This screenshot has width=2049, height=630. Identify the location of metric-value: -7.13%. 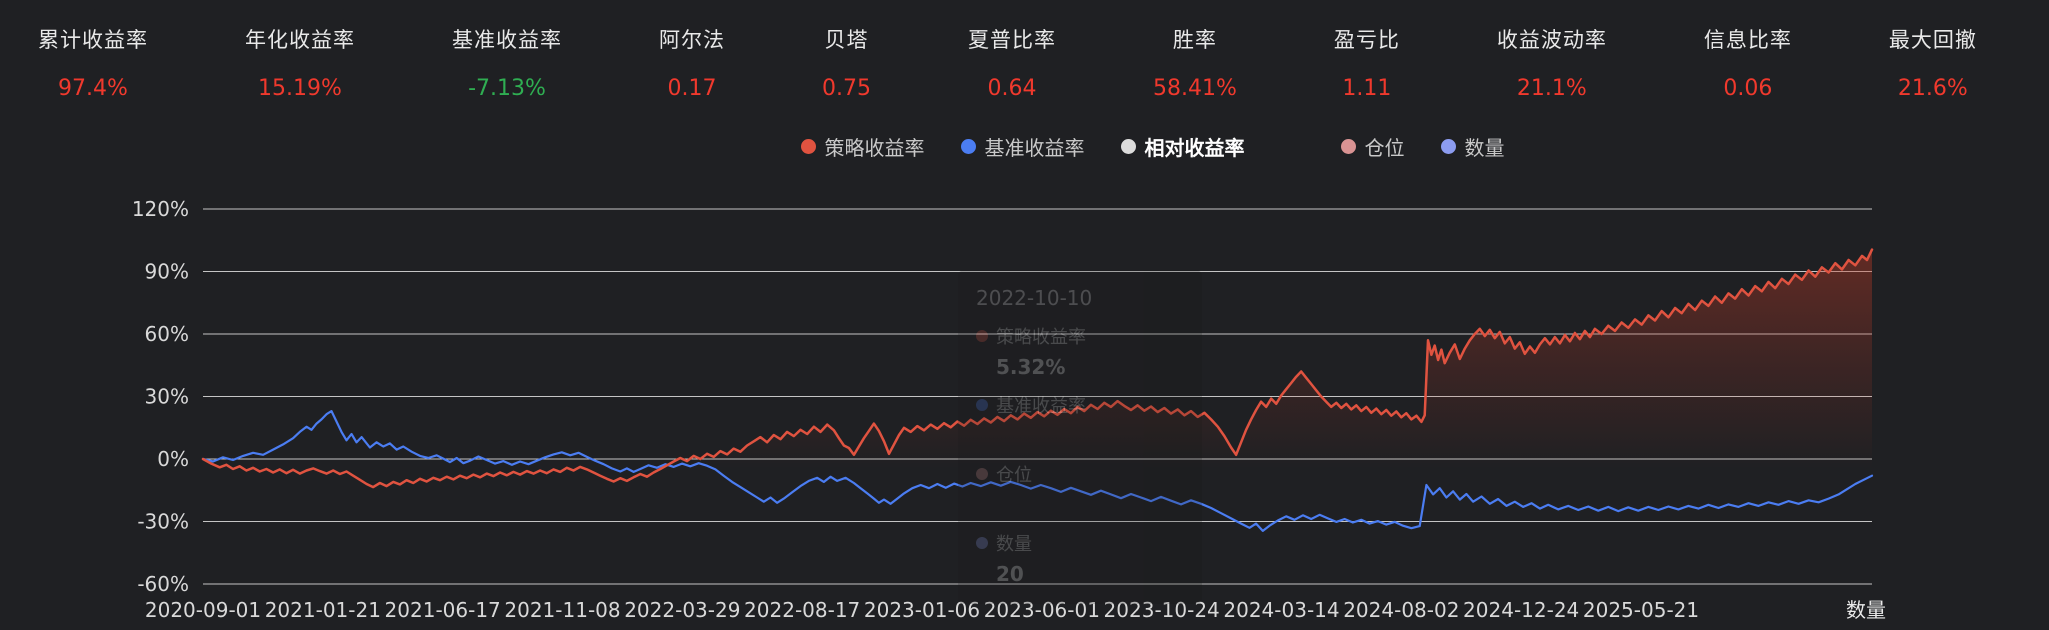
(507, 88).